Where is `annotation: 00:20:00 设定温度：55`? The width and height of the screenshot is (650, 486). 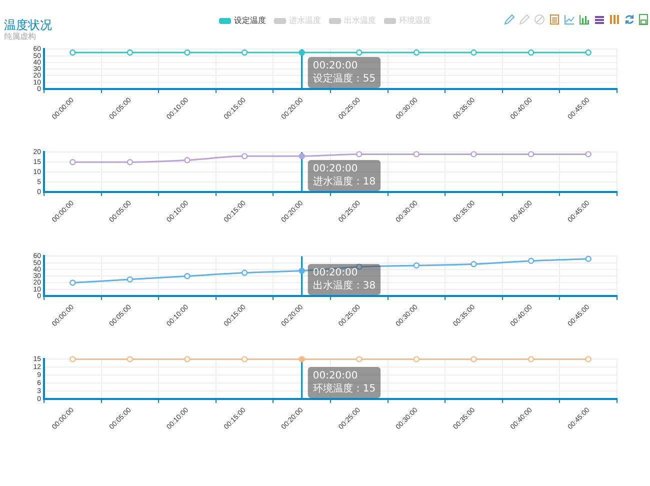
annotation: 00:20:00 设定温度：55 is located at coordinates (344, 72).